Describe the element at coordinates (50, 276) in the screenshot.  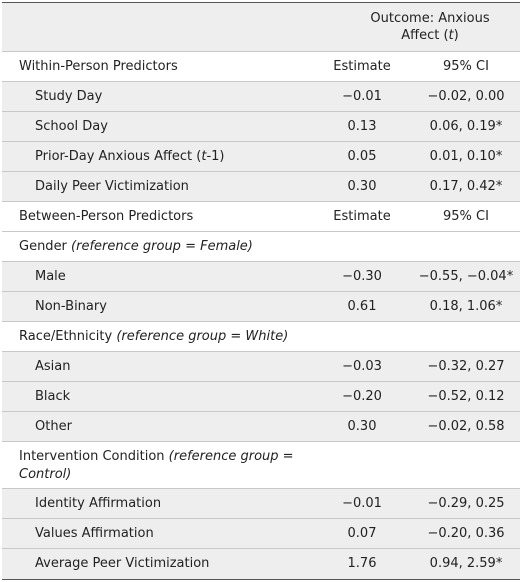
I see `row-label: Male` at that location.